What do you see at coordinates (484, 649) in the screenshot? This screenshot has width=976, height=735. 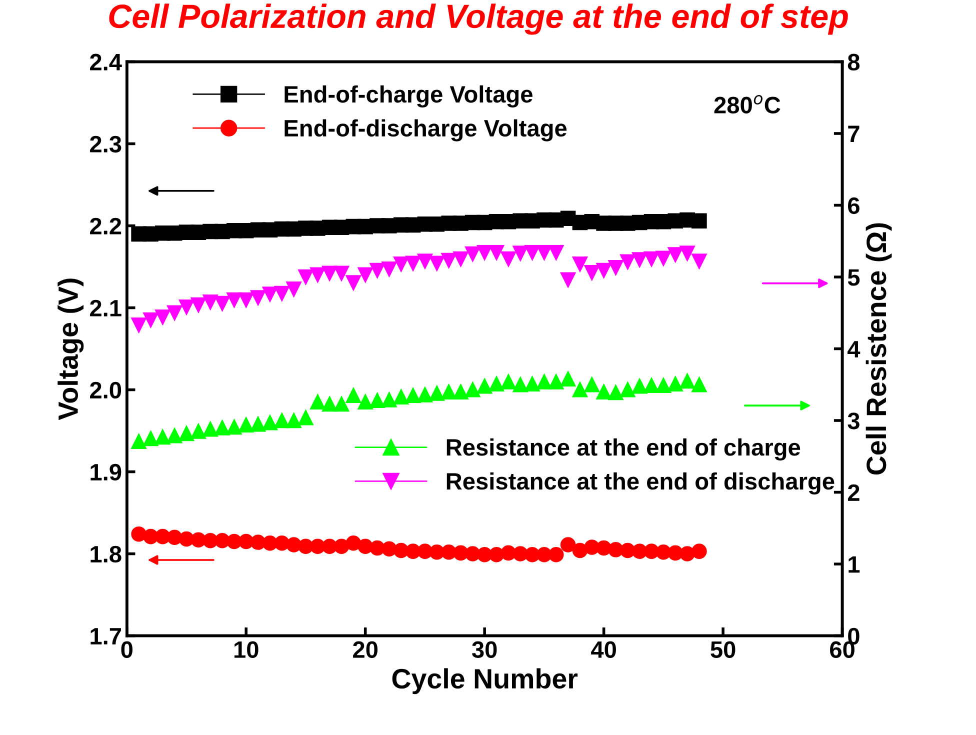 I see `x-tick-label: 30` at bounding box center [484, 649].